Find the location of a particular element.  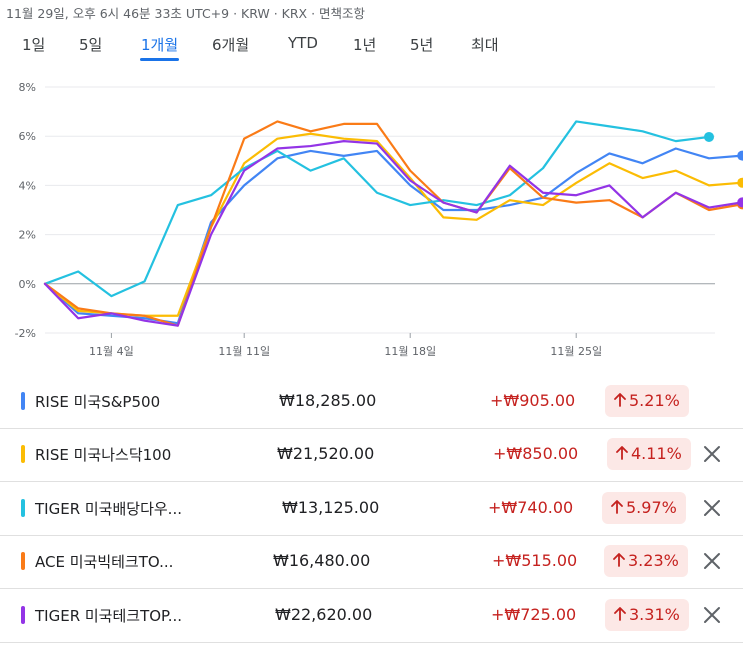

percent-change-value: 3.23% is located at coordinates (653, 560).